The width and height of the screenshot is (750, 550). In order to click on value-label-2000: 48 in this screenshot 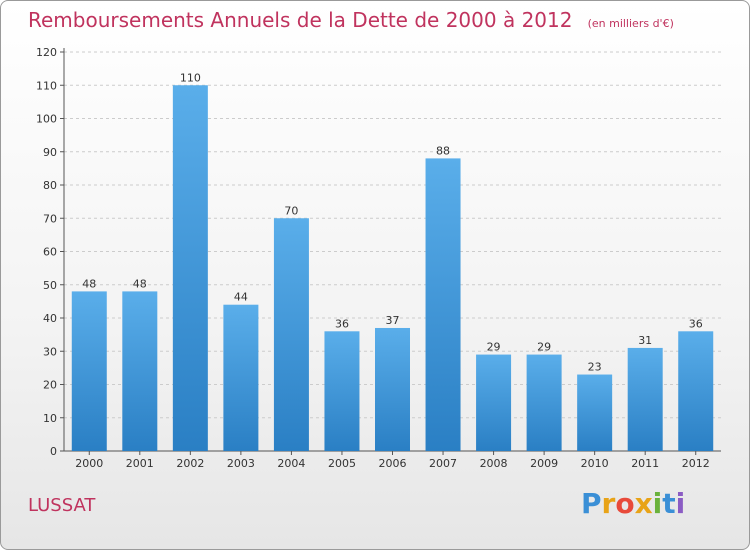, I will do `click(89, 283)`.